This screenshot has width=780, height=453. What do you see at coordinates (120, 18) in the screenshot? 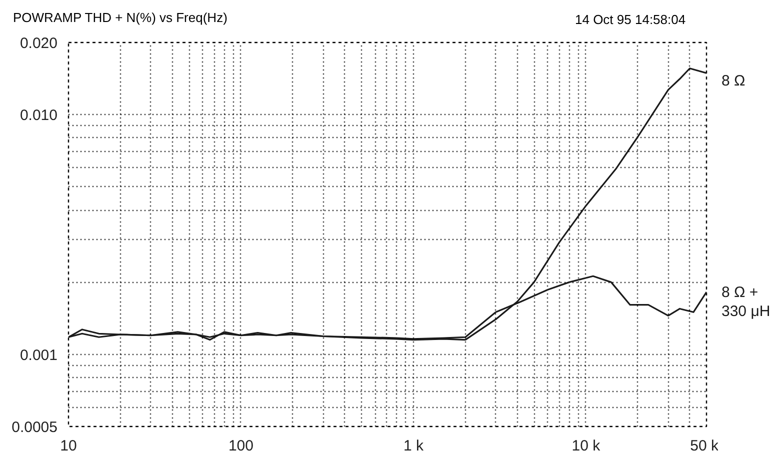
I see `chart-title: POWRAMP THD + N(%) vs Freq(Hz)` at bounding box center [120, 18].